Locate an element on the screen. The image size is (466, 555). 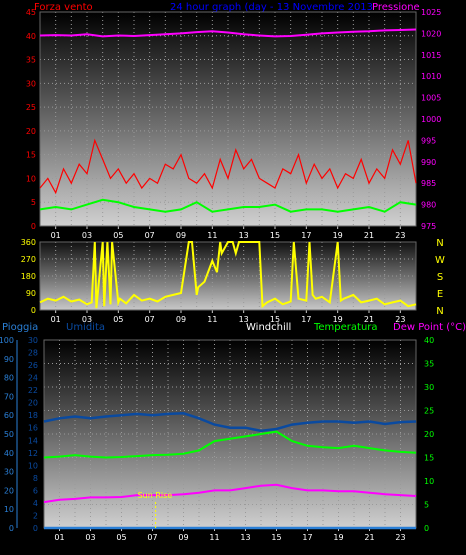
temperature-tick-label: 0 is located at coordinates (426, 528).